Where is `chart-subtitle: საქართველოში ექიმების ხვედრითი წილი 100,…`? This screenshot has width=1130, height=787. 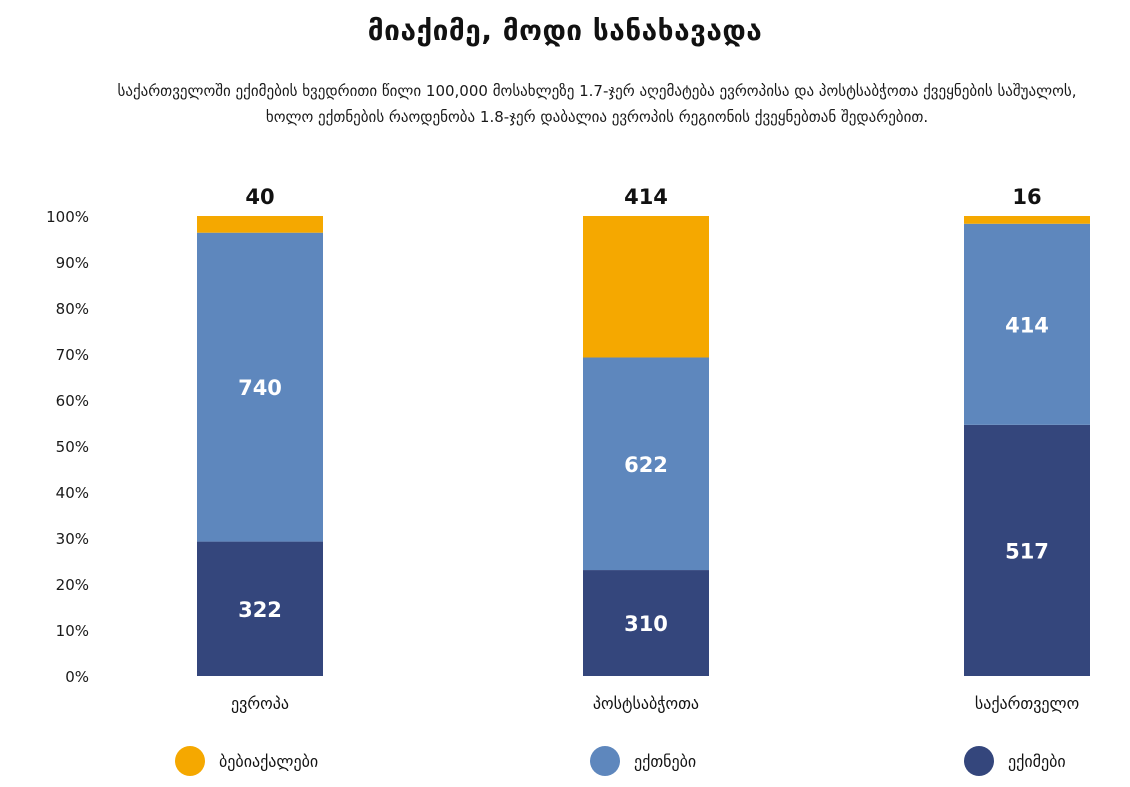 chart-subtitle: საქართველოში ექიმების ხვედრითი წილი 100,… is located at coordinates (597, 104).